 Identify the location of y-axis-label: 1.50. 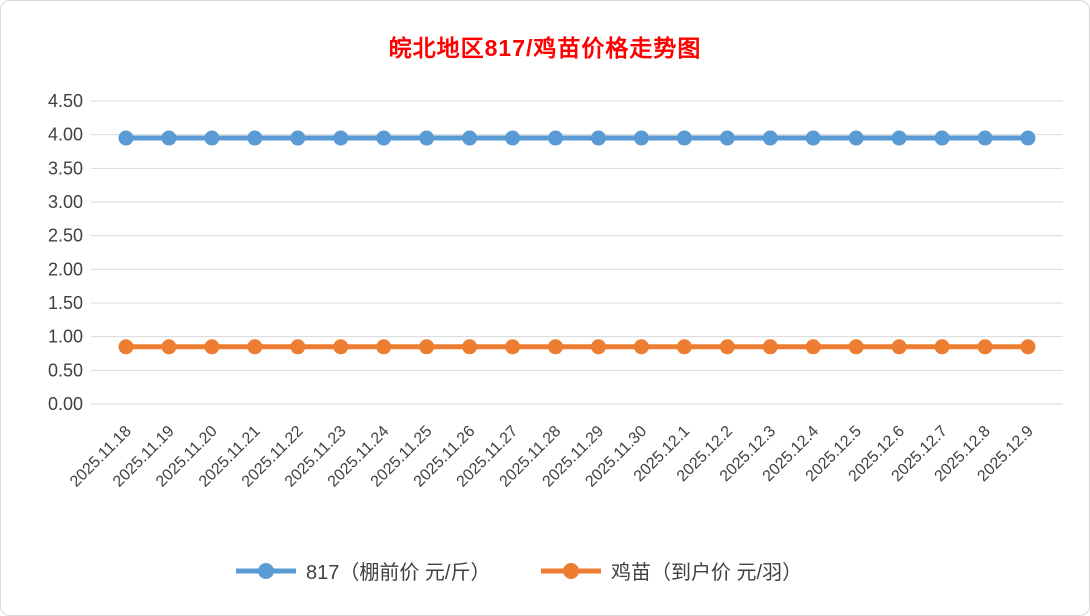
(65, 303).